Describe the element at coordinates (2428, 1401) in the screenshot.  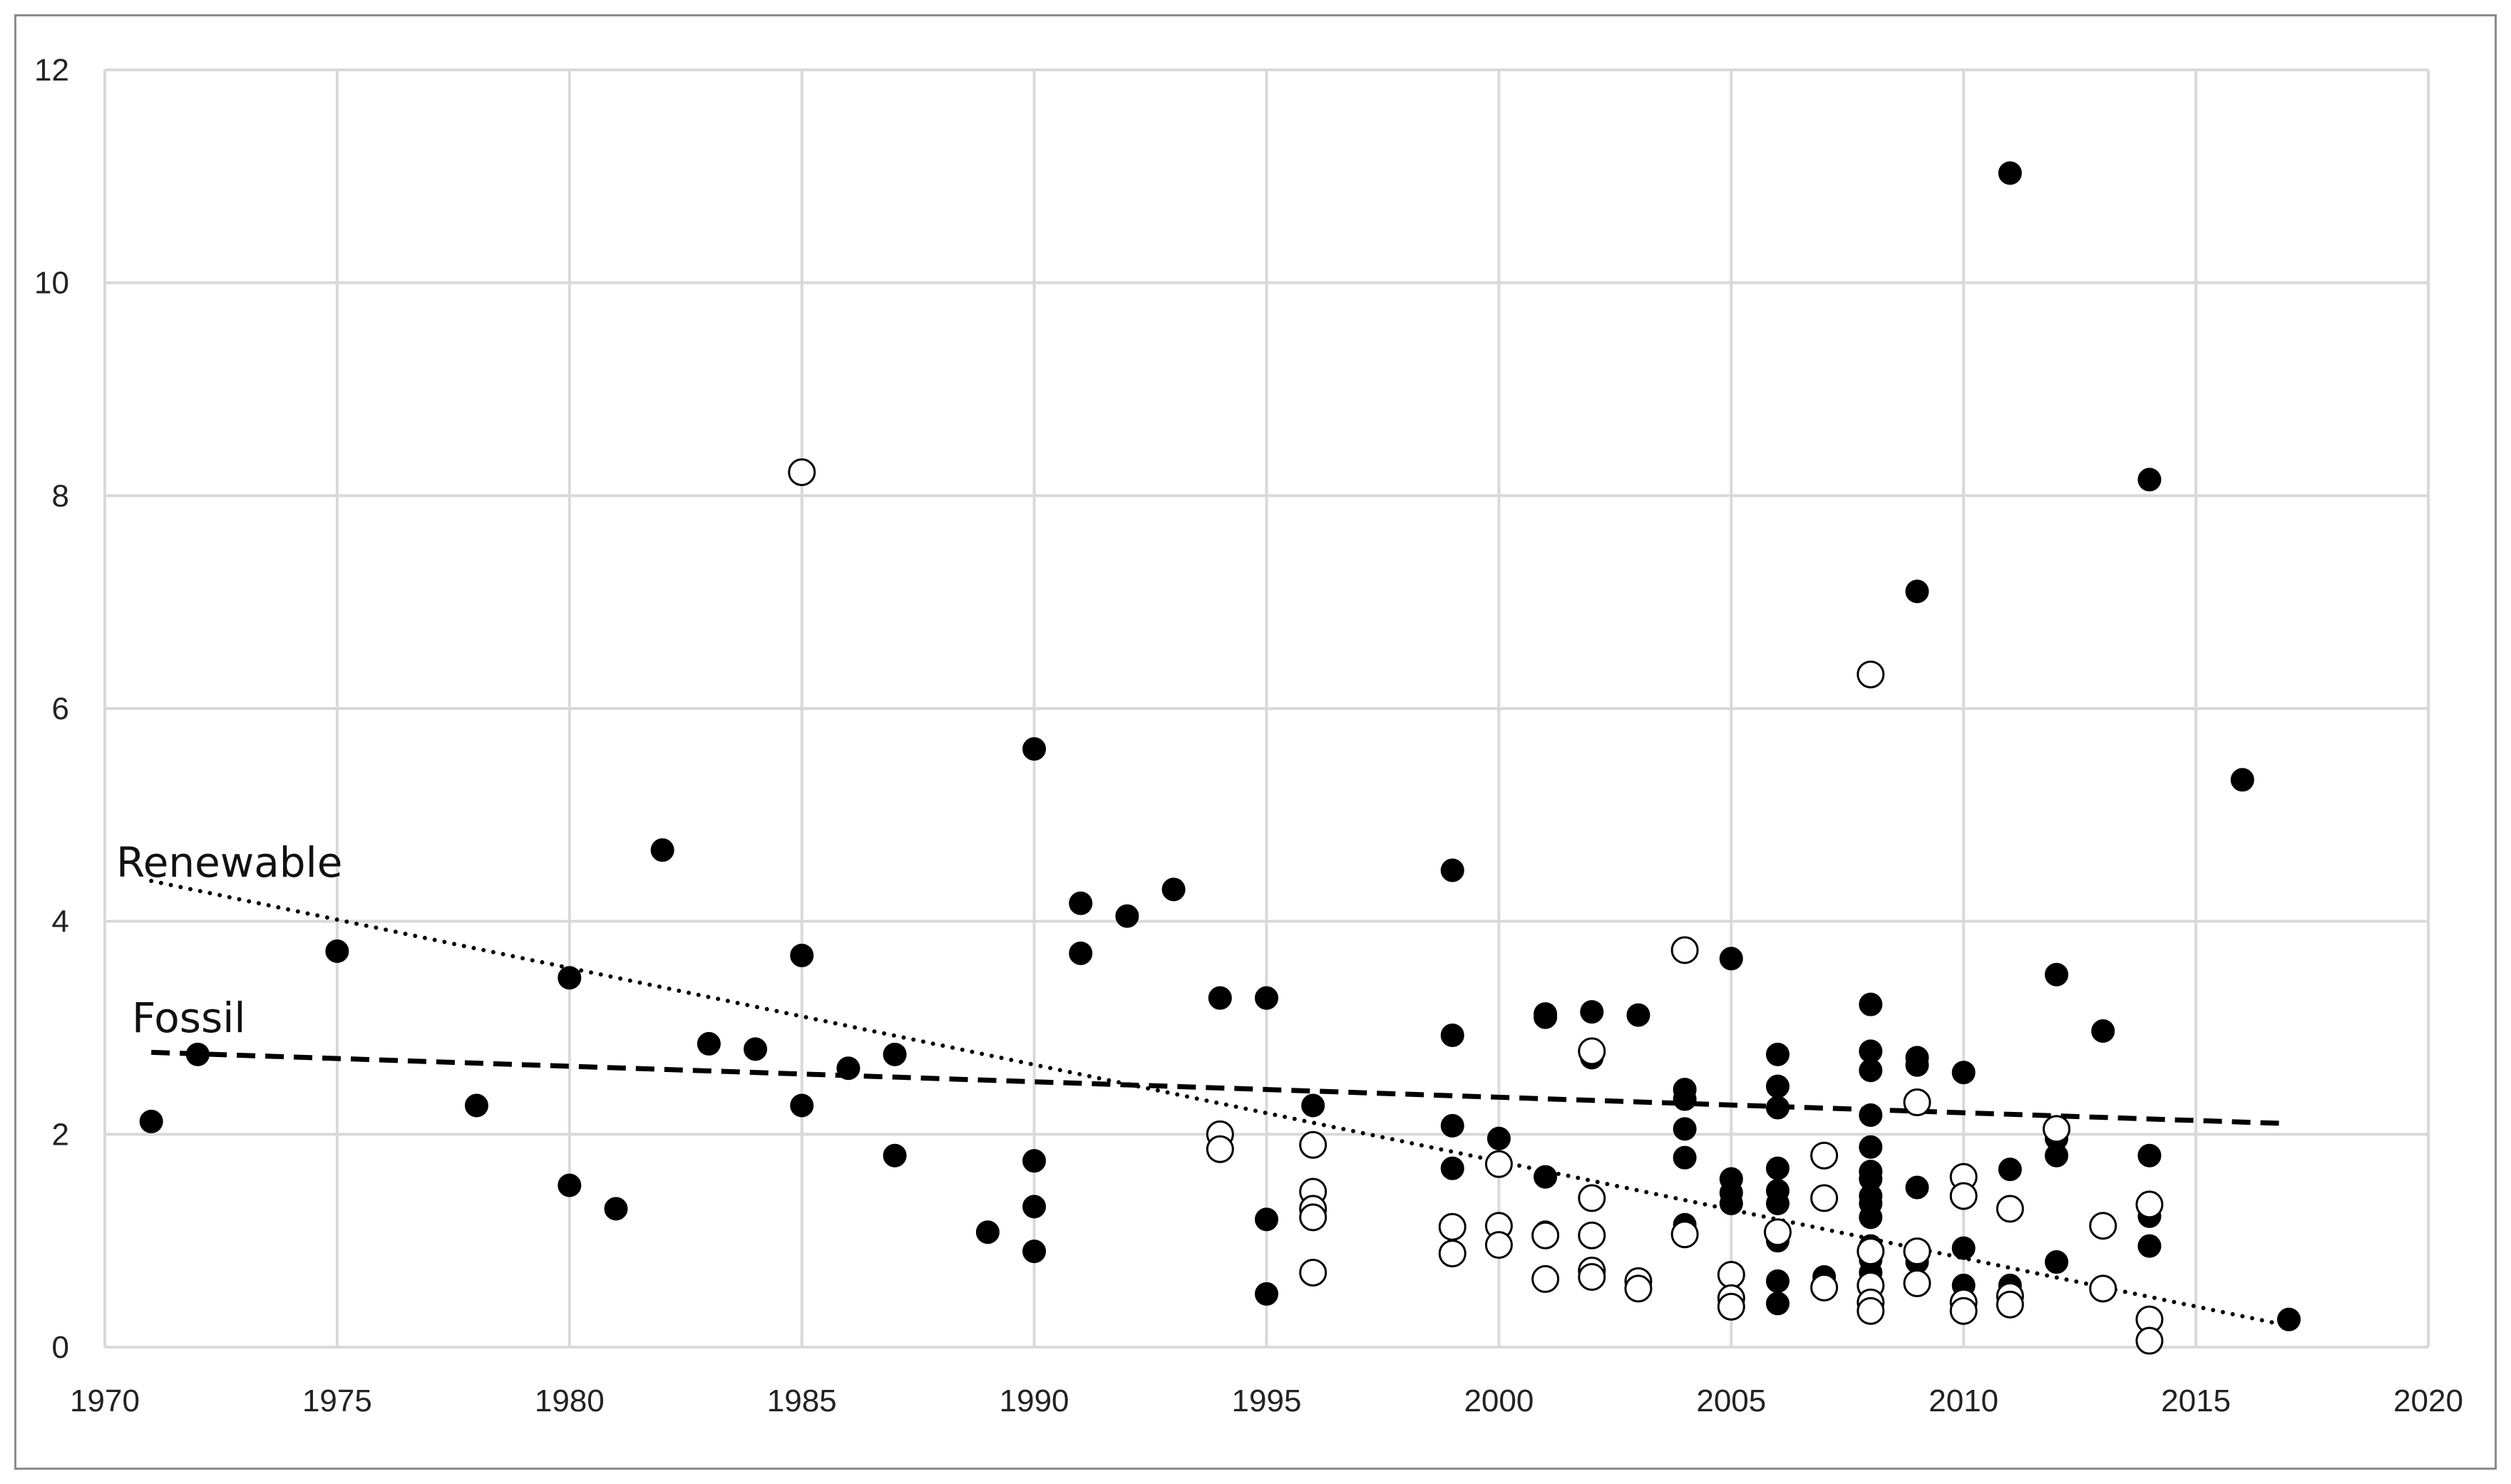
I see `x-tick-label: 2020` at that location.